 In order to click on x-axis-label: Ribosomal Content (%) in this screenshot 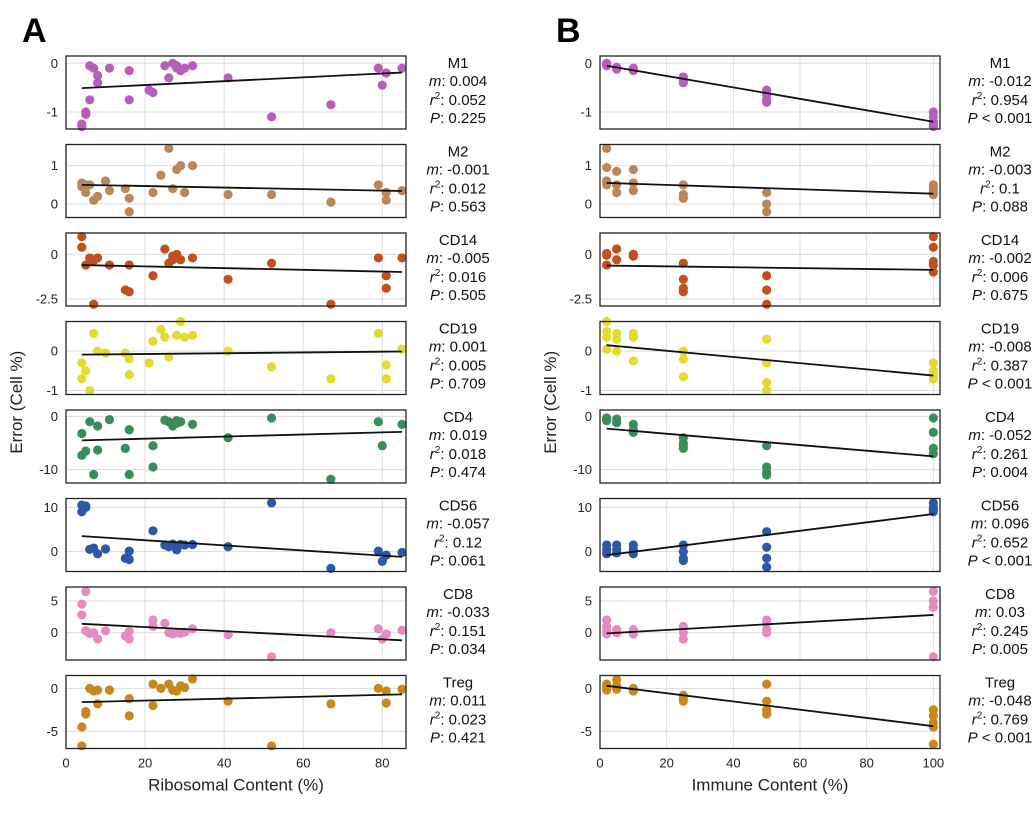, I will do `click(236, 785)`.